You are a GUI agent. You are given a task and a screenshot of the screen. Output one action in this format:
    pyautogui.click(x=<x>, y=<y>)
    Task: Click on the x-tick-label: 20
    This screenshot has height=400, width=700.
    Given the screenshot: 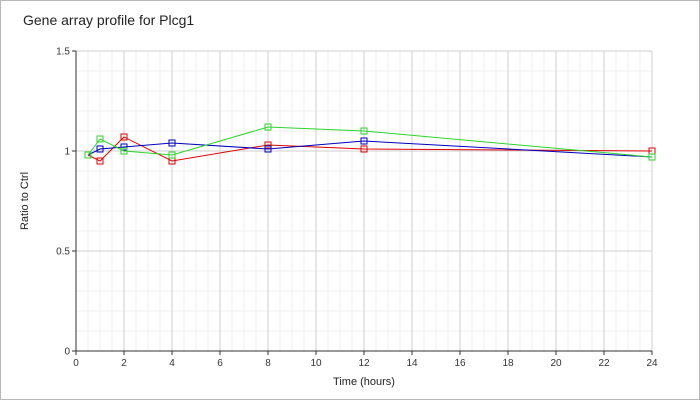 What is the action you would take?
    pyautogui.click(x=556, y=363)
    